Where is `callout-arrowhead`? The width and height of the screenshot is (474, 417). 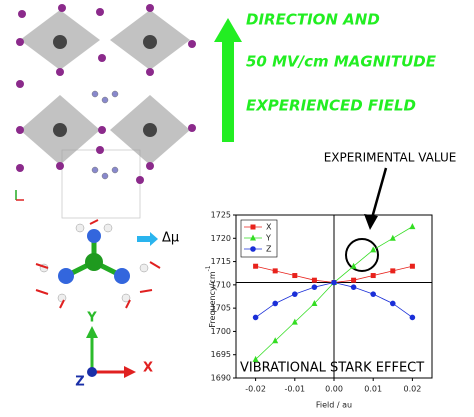
callout-arrowhead is located at coordinates (371, 222).